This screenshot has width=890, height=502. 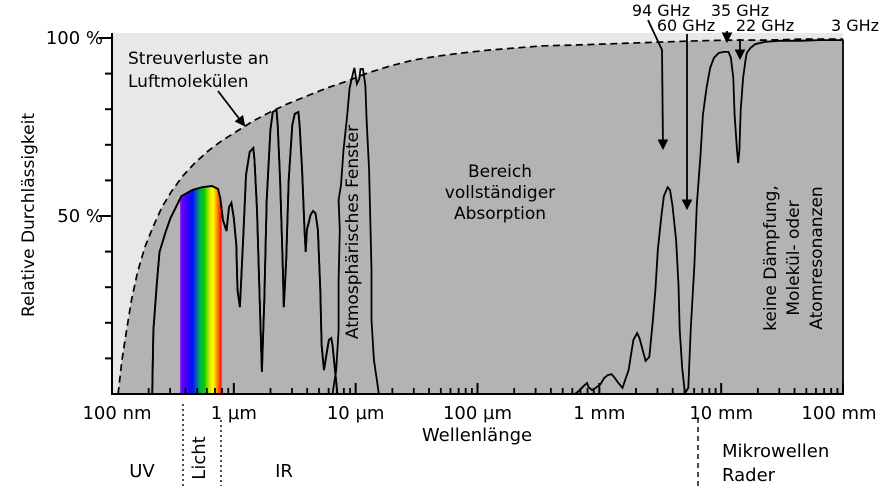 I want to click on scatter-arrow, so click(x=231, y=108).